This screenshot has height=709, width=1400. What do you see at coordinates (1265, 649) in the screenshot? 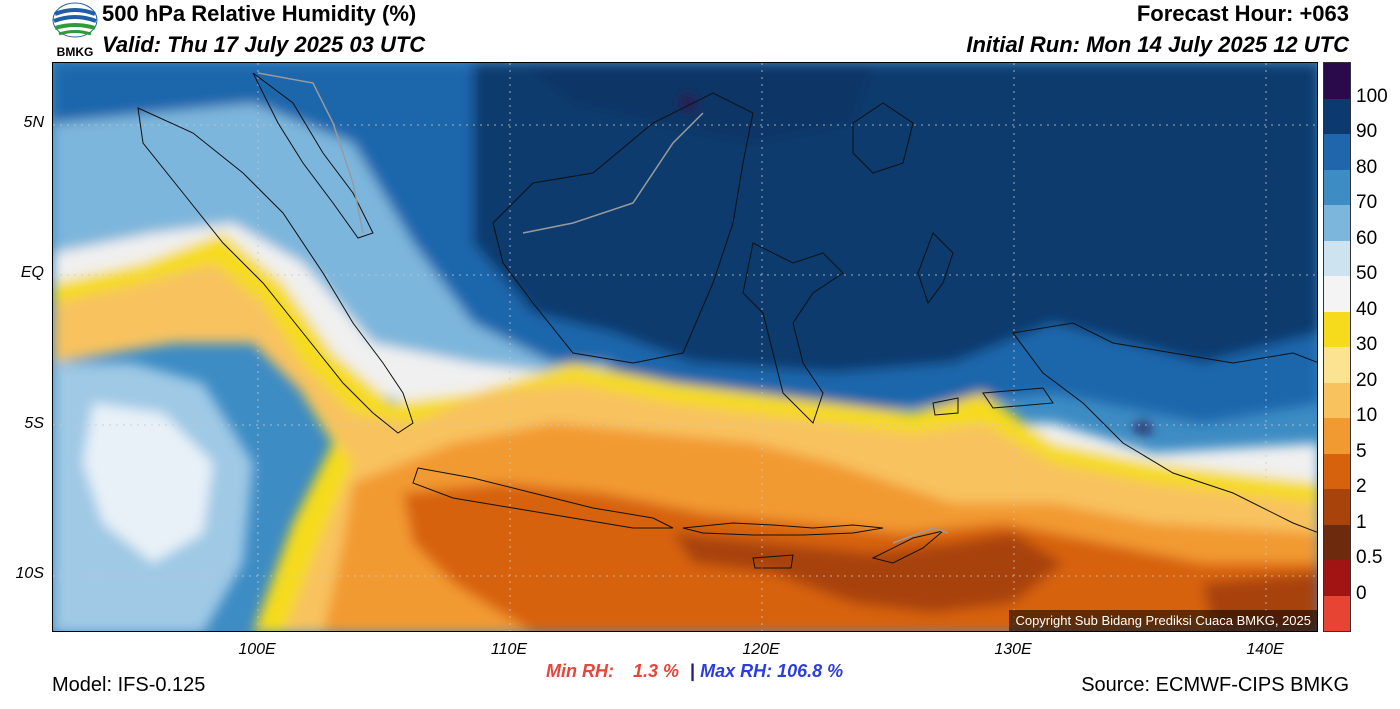
I see `lon-label: 140E` at bounding box center [1265, 649].